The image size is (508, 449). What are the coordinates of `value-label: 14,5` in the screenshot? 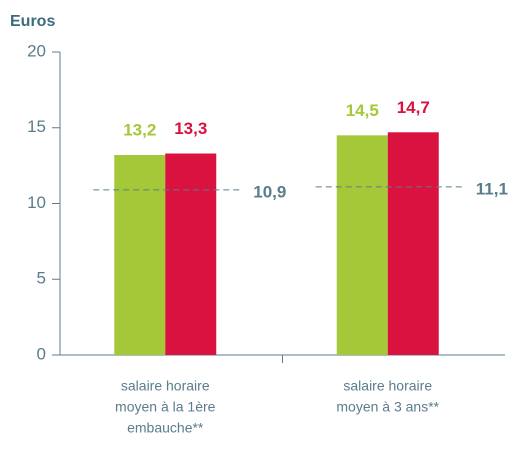 It's located at (362, 110).